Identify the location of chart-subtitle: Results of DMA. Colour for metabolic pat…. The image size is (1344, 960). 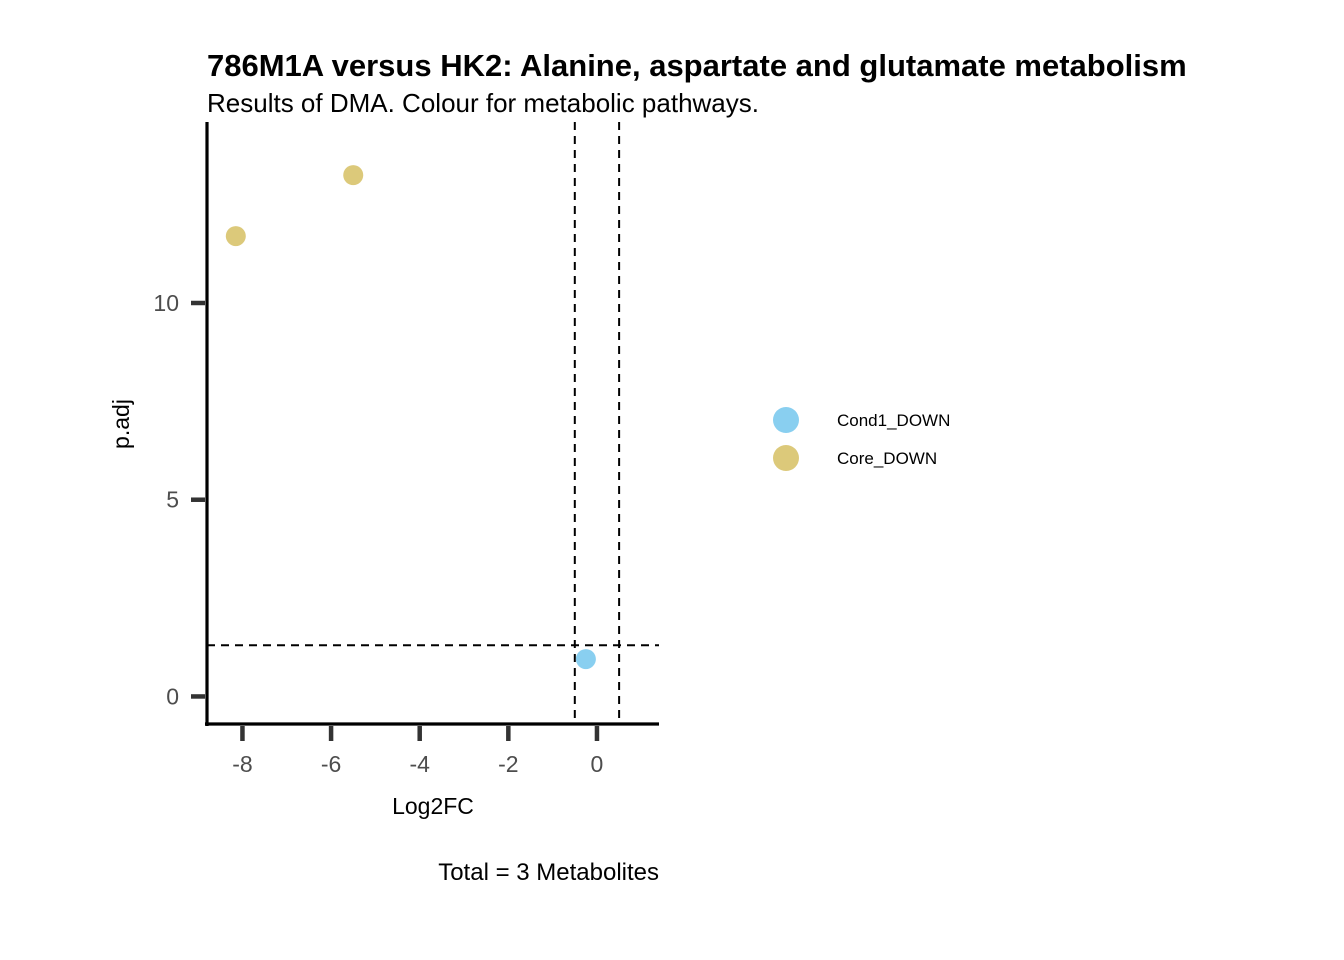
(483, 103).